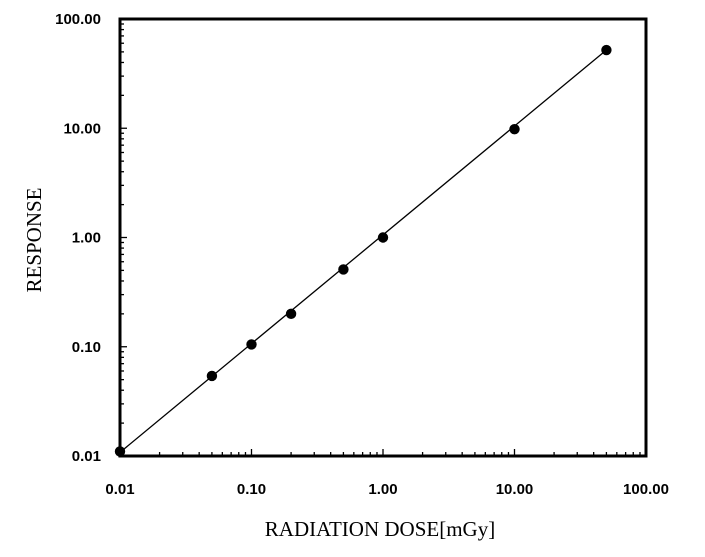 The image size is (705, 557). Describe the element at coordinates (86, 456) in the screenshot. I see `y-tick-label: 0.01` at that location.